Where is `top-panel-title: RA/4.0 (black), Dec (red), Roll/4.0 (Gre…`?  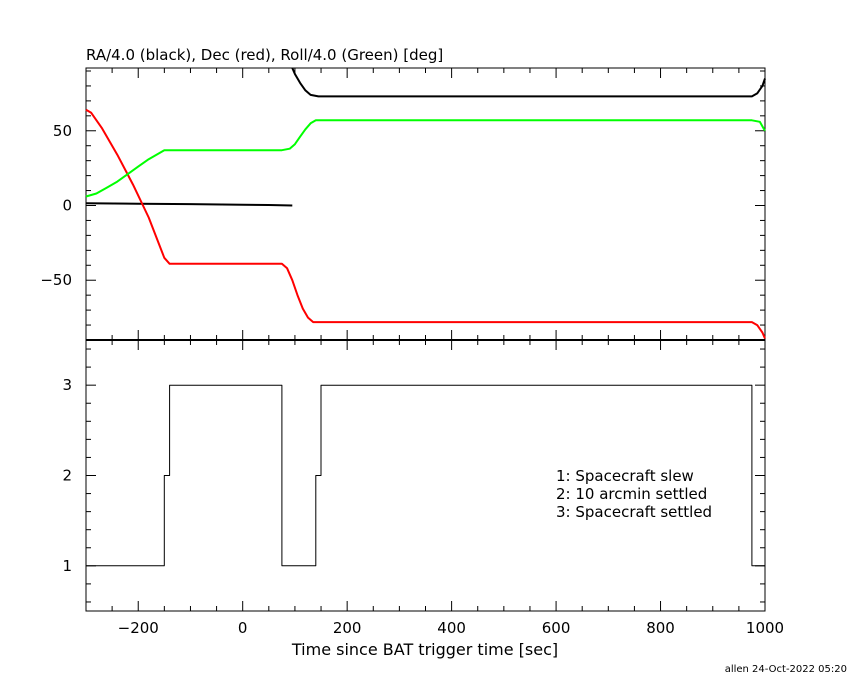 top-panel-title: RA/4.0 (black), Dec (red), Roll/4.0 (Gre… is located at coordinates (264, 55).